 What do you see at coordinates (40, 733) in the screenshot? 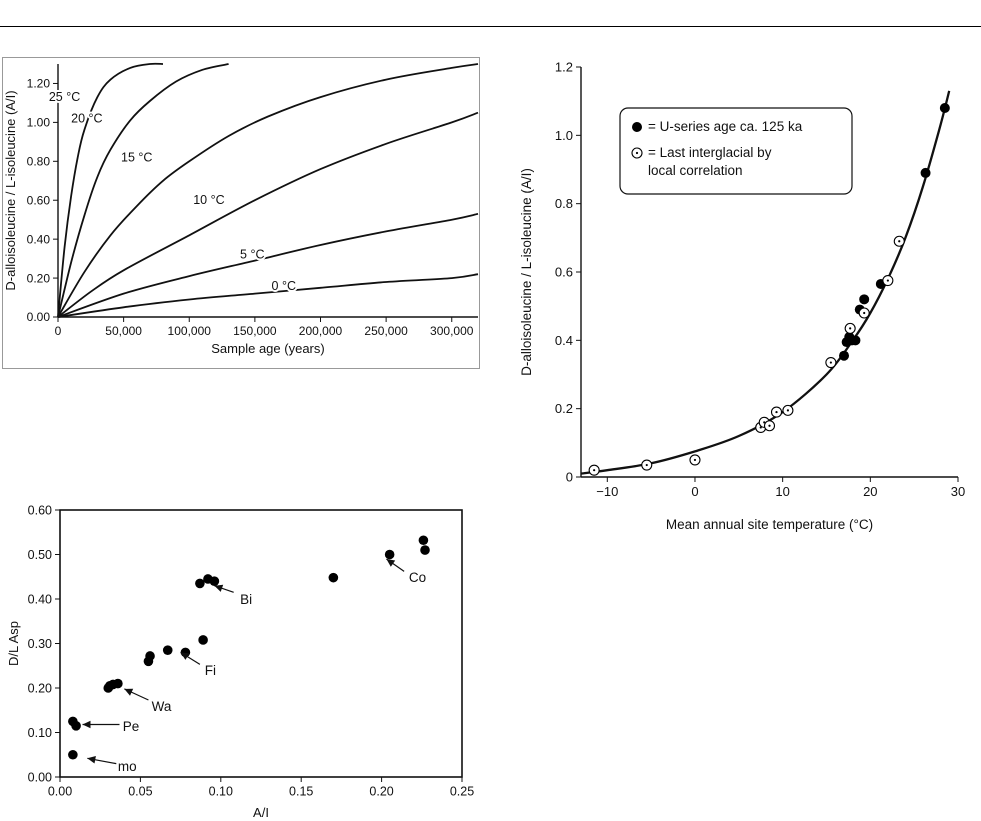
I see `y-tick-label: 0.10` at bounding box center [40, 733].